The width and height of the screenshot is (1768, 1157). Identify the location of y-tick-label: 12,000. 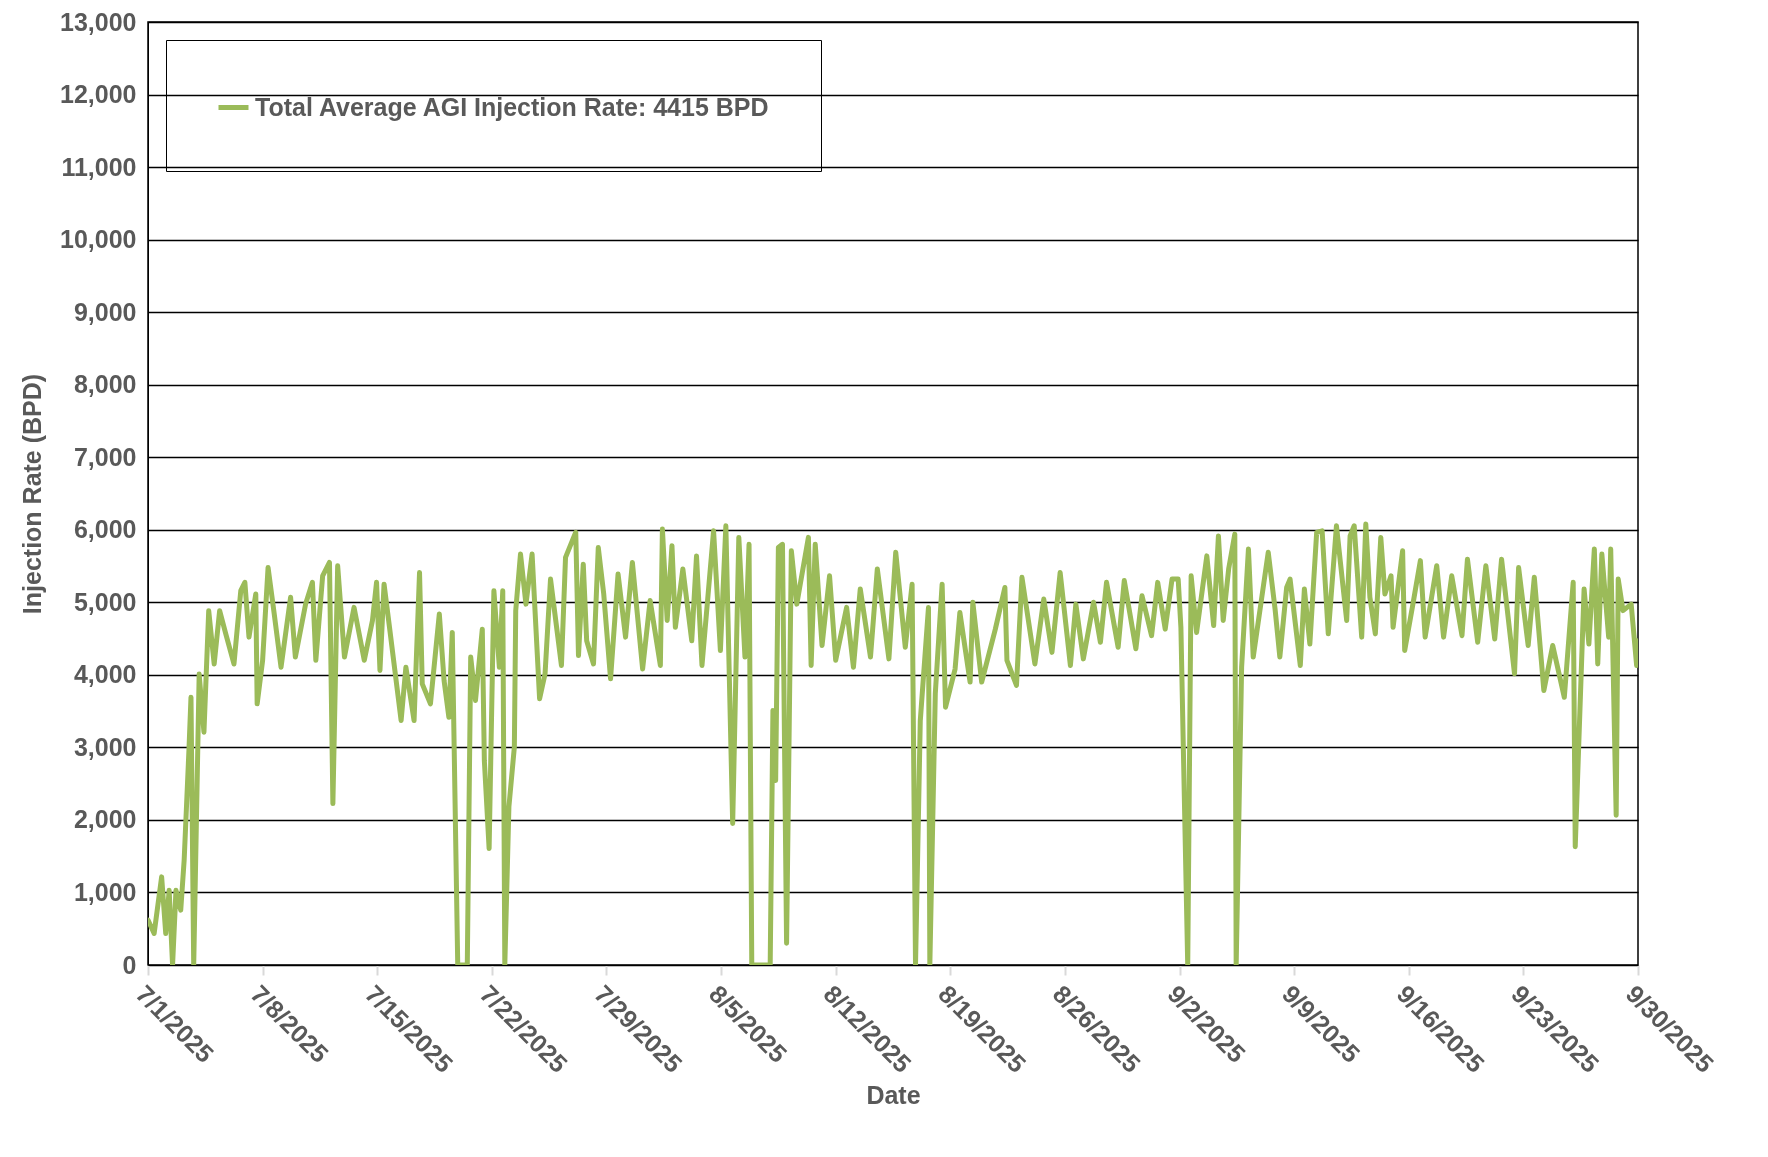
(98, 94).